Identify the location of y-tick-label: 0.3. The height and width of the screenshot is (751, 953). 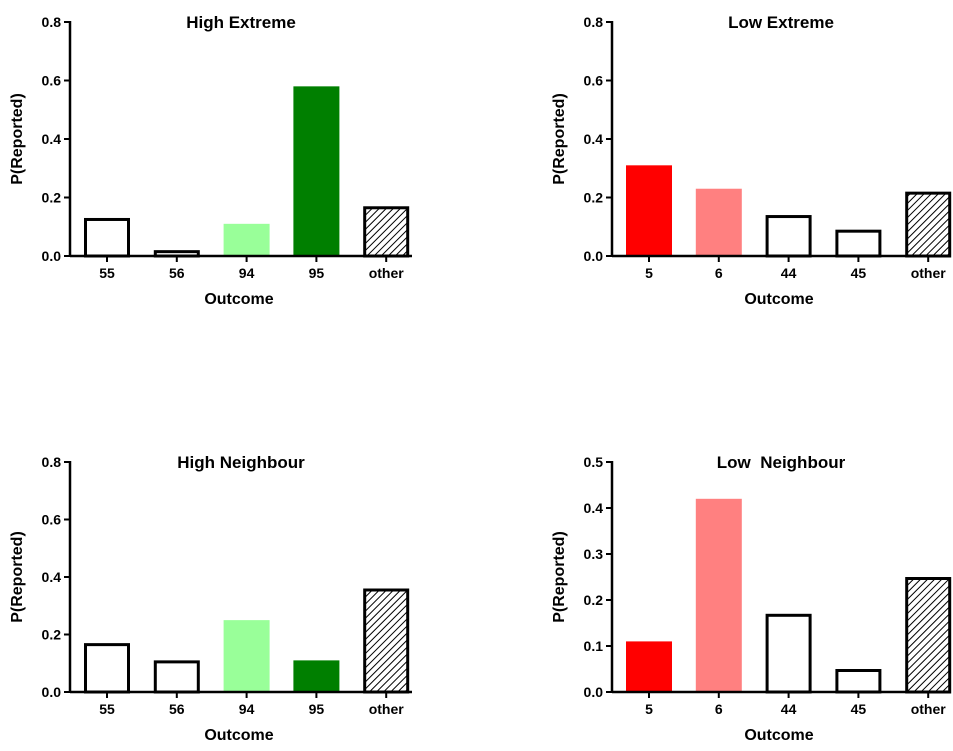
(594, 554).